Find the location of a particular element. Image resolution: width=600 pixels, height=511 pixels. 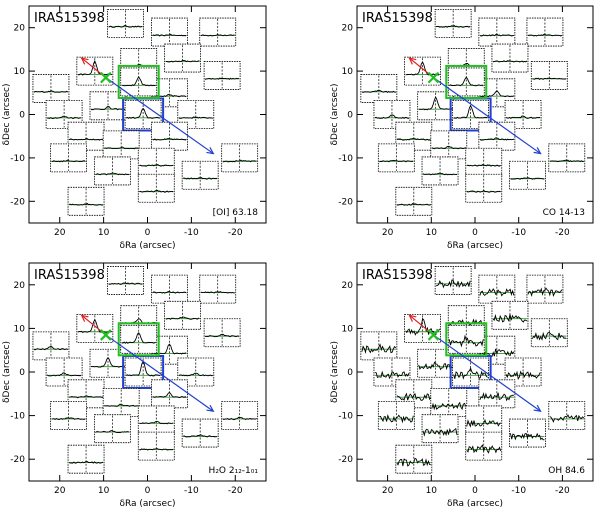

line-label: CO 14-13 is located at coordinates (564, 213).